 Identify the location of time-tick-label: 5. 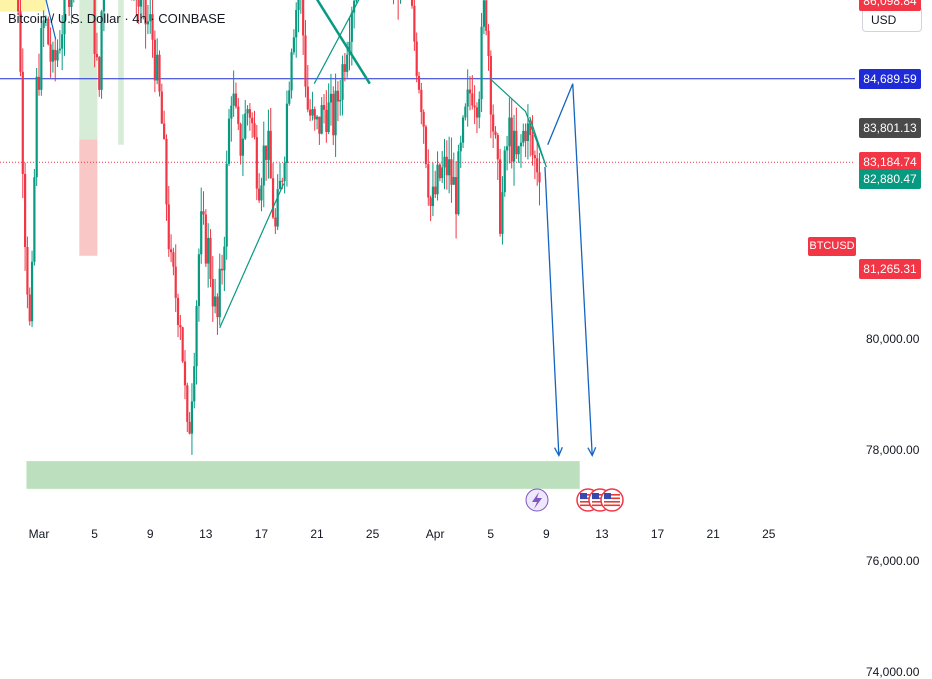
(491, 534).